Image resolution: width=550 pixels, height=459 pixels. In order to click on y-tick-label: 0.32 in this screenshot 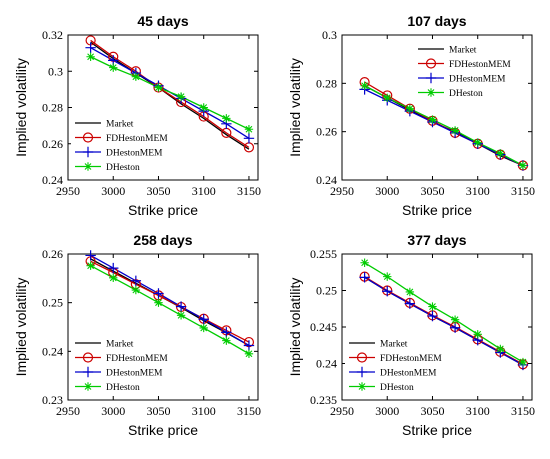, I will do `click(52, 35)`.